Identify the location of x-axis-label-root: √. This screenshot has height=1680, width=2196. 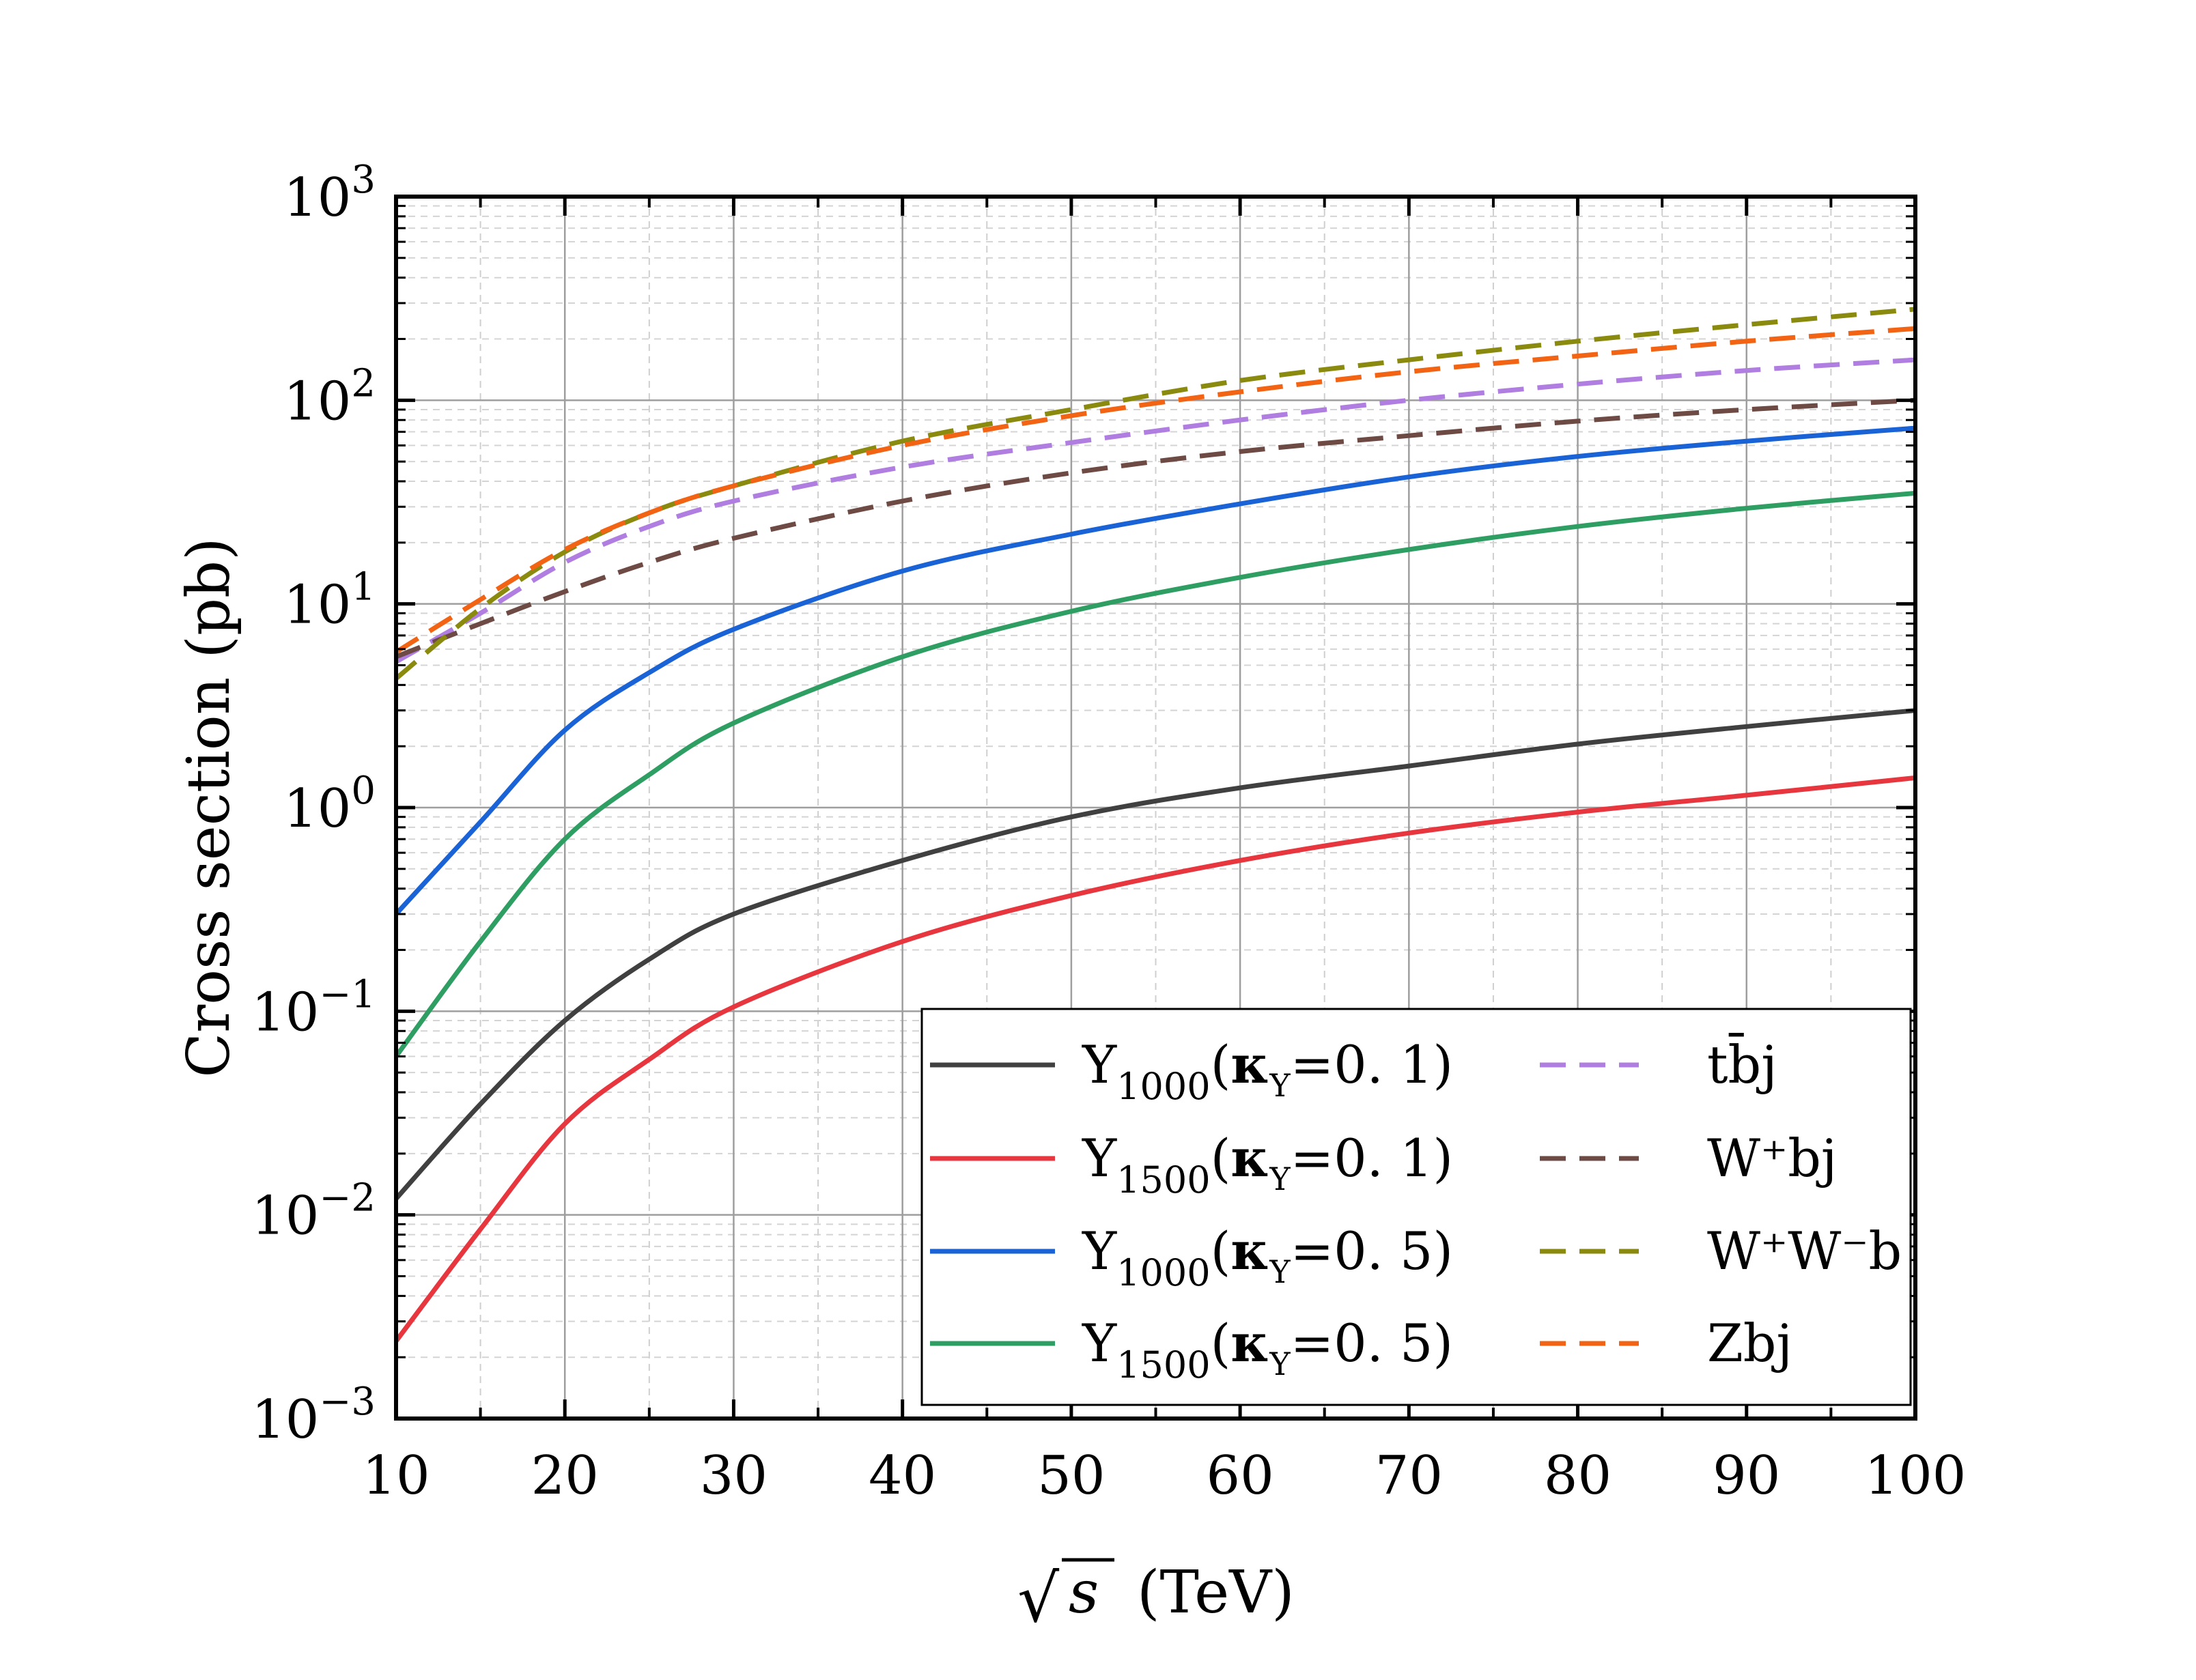
(1038, 1599).